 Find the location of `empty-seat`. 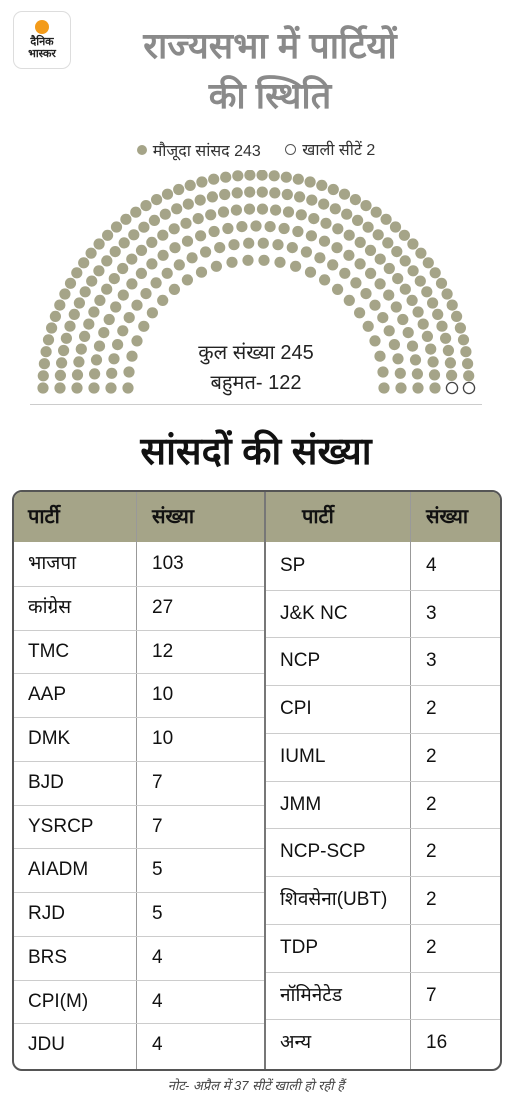

empty-seat is located at coordinates (452, 388).